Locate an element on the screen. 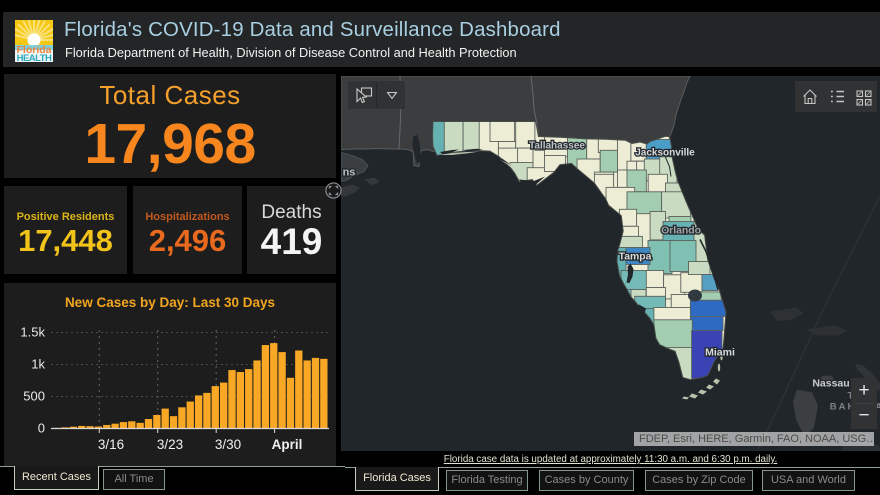 The width and height of the screenshot is (880, 495). svg-text: HEALTH is located at coordinates (34, 57).